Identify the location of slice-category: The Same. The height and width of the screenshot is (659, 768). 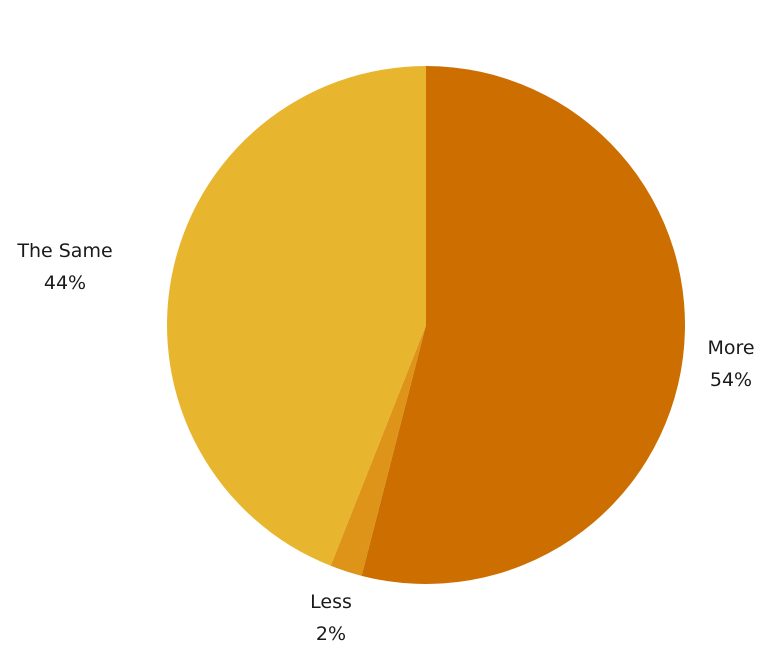
(65, 251).